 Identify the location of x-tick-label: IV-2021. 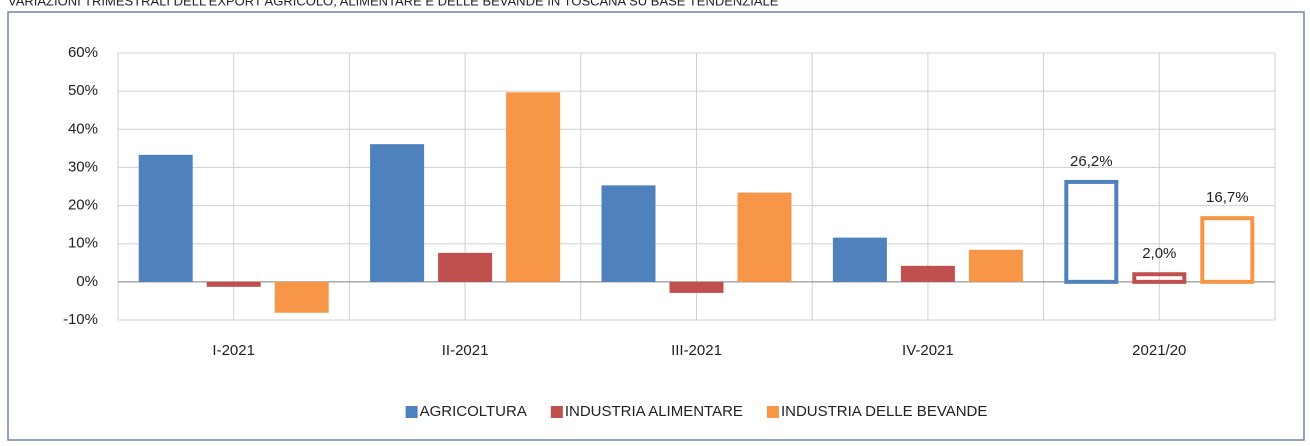
(928, 350).